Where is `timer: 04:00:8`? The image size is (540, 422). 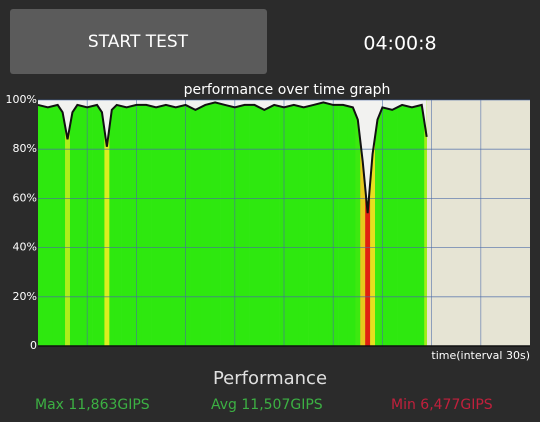 timer: 04:00:8 is located at coordinates (399, 44).